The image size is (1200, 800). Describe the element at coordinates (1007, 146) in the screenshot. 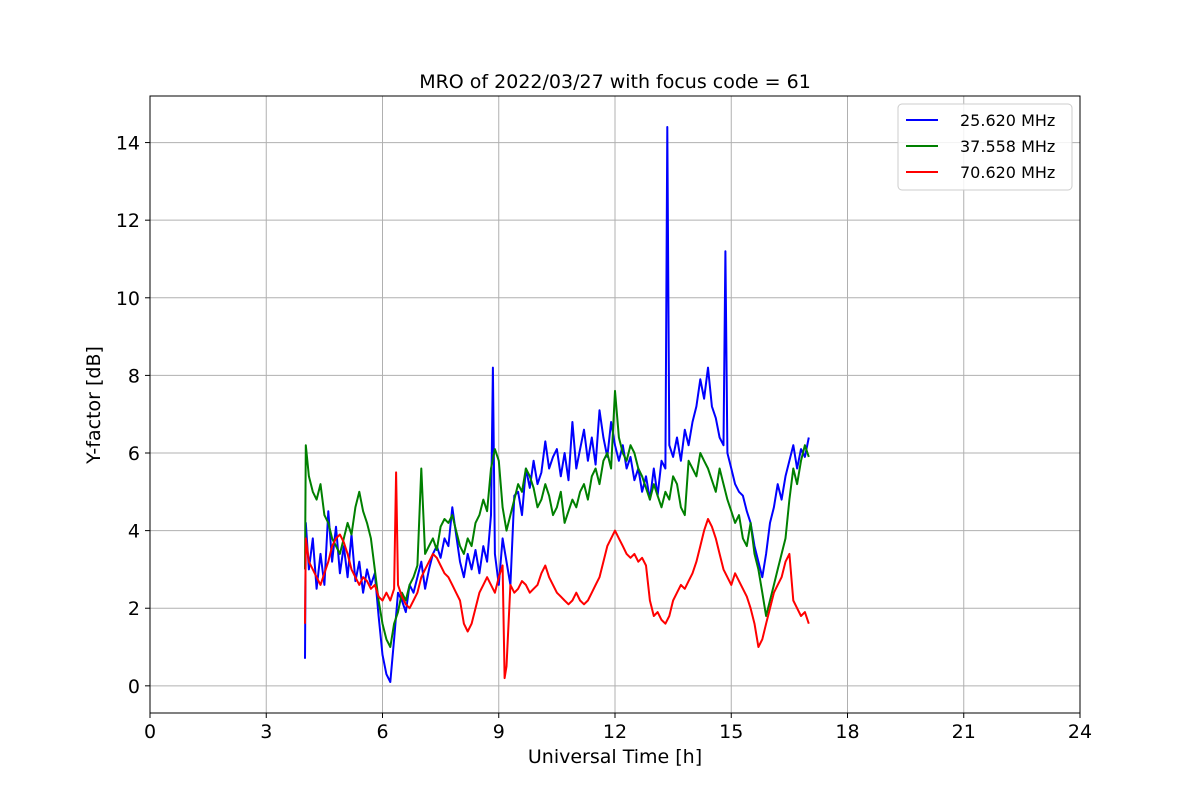

I see `legend-label: 37.558 MHz` at that location.